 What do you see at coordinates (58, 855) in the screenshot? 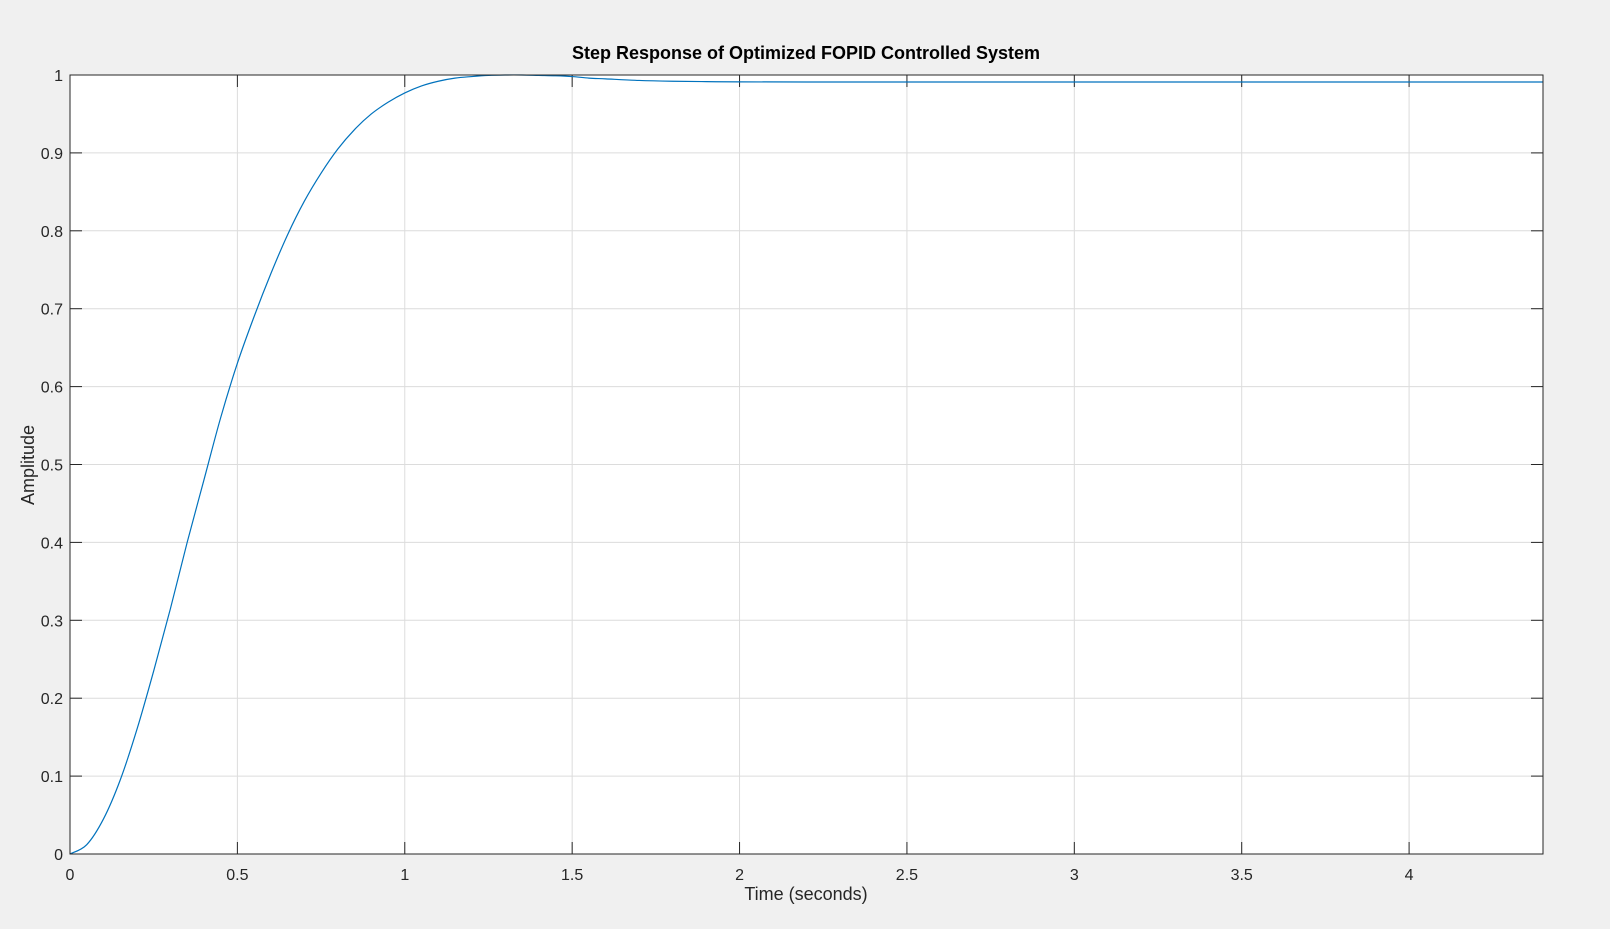
I see `y-tick-label: 0` at bounding box center [58, 855].